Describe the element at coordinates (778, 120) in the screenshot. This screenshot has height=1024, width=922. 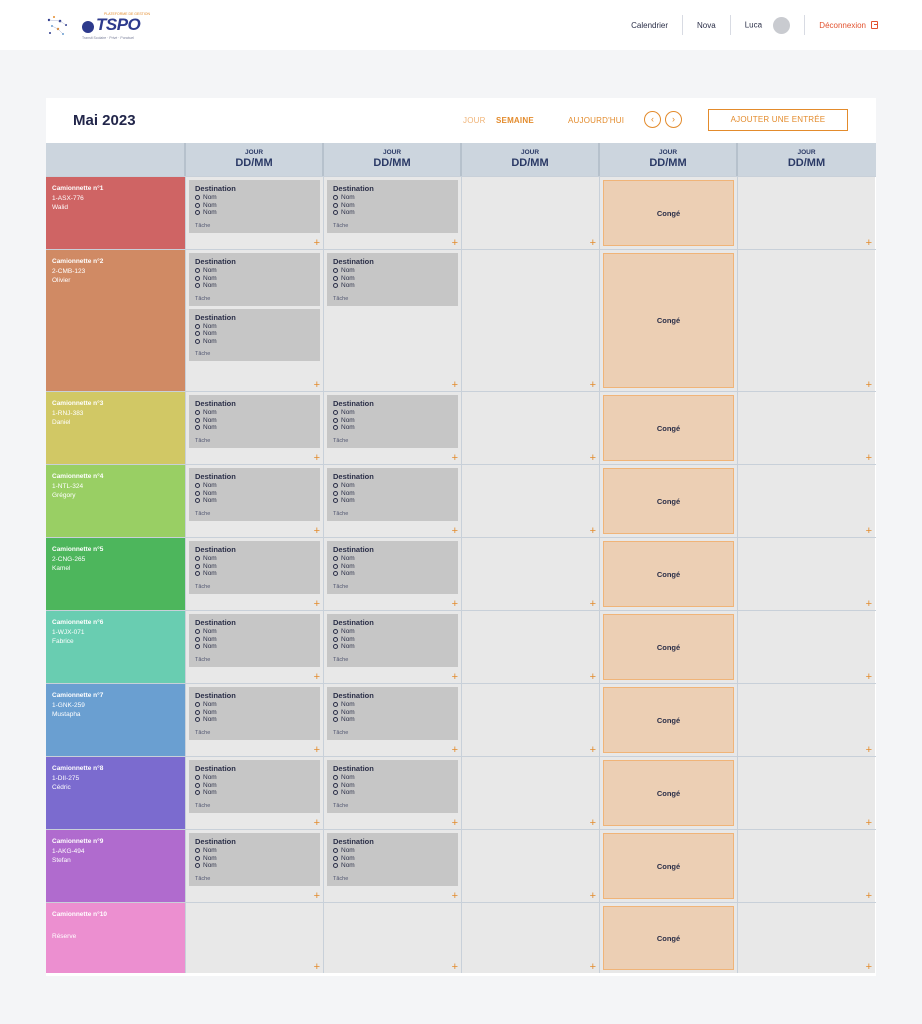
I see `add-entry-button: AJOUTER UNE ENTRÉE` at that location.